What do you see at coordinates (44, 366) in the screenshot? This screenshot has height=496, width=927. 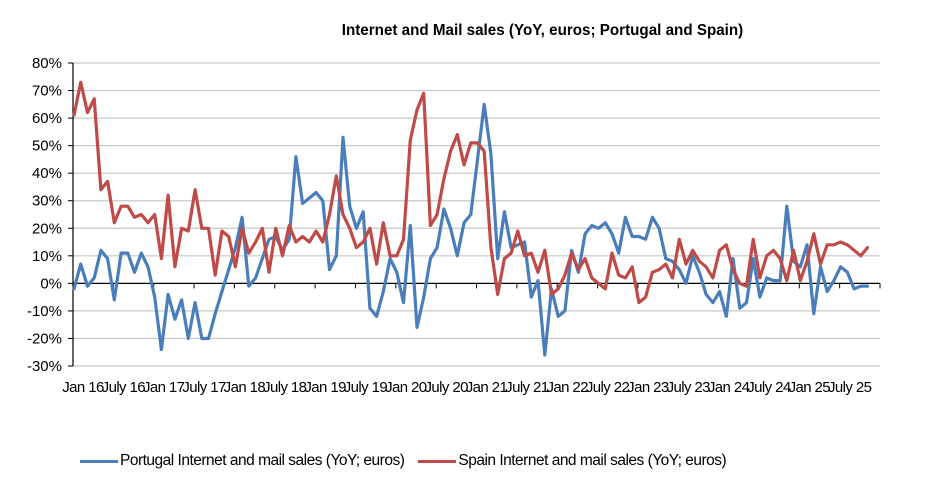 I see `y-tick-label: -30%` at bounding box center [44, 366].